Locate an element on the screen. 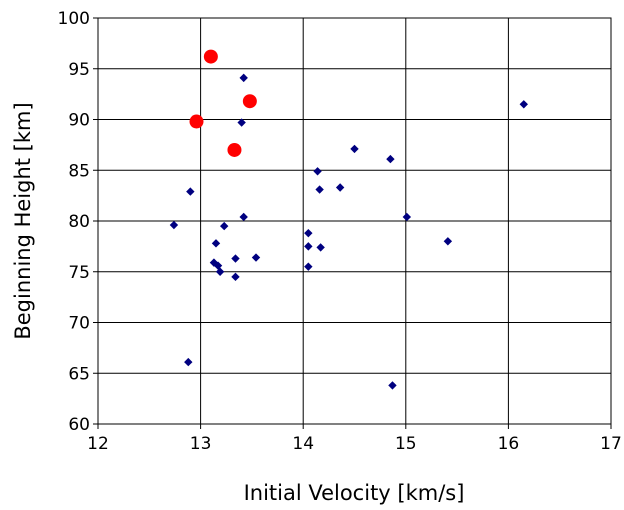 The width and height of the screenshot is (624, 510). y-axis-ticks: 60 65 70 75 80 85 90 95 100 is located at coordinates (74, 222).